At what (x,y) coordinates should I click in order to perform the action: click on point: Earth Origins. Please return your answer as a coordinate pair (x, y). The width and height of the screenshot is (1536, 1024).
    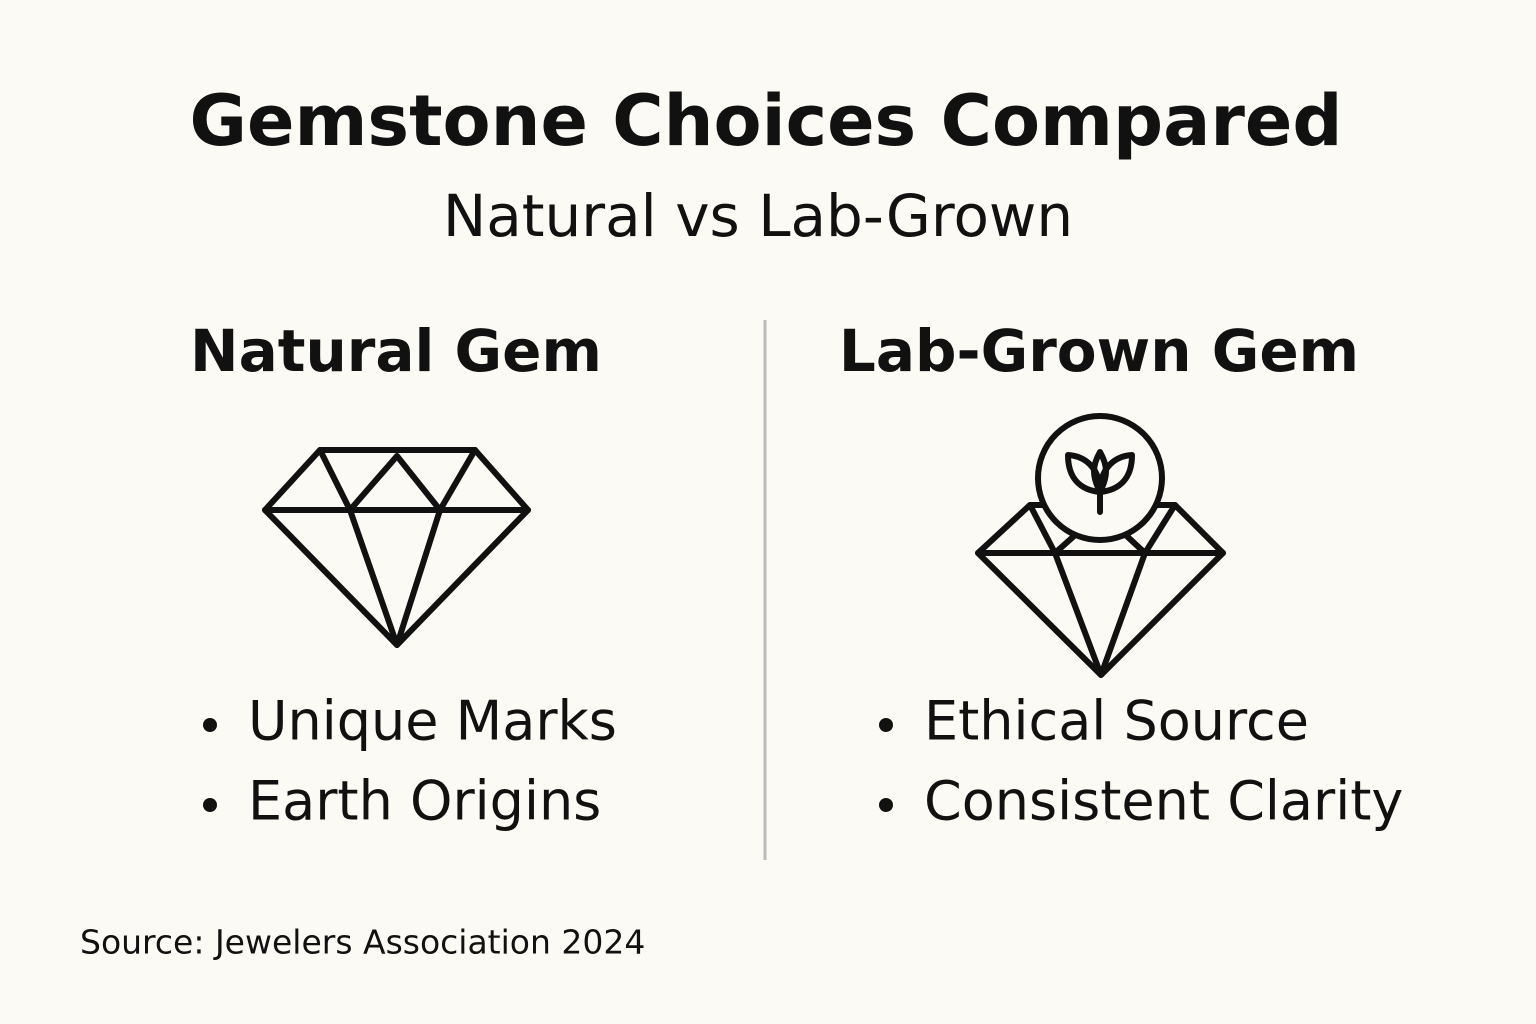
    Looking at the image, I should click on (424, 801).